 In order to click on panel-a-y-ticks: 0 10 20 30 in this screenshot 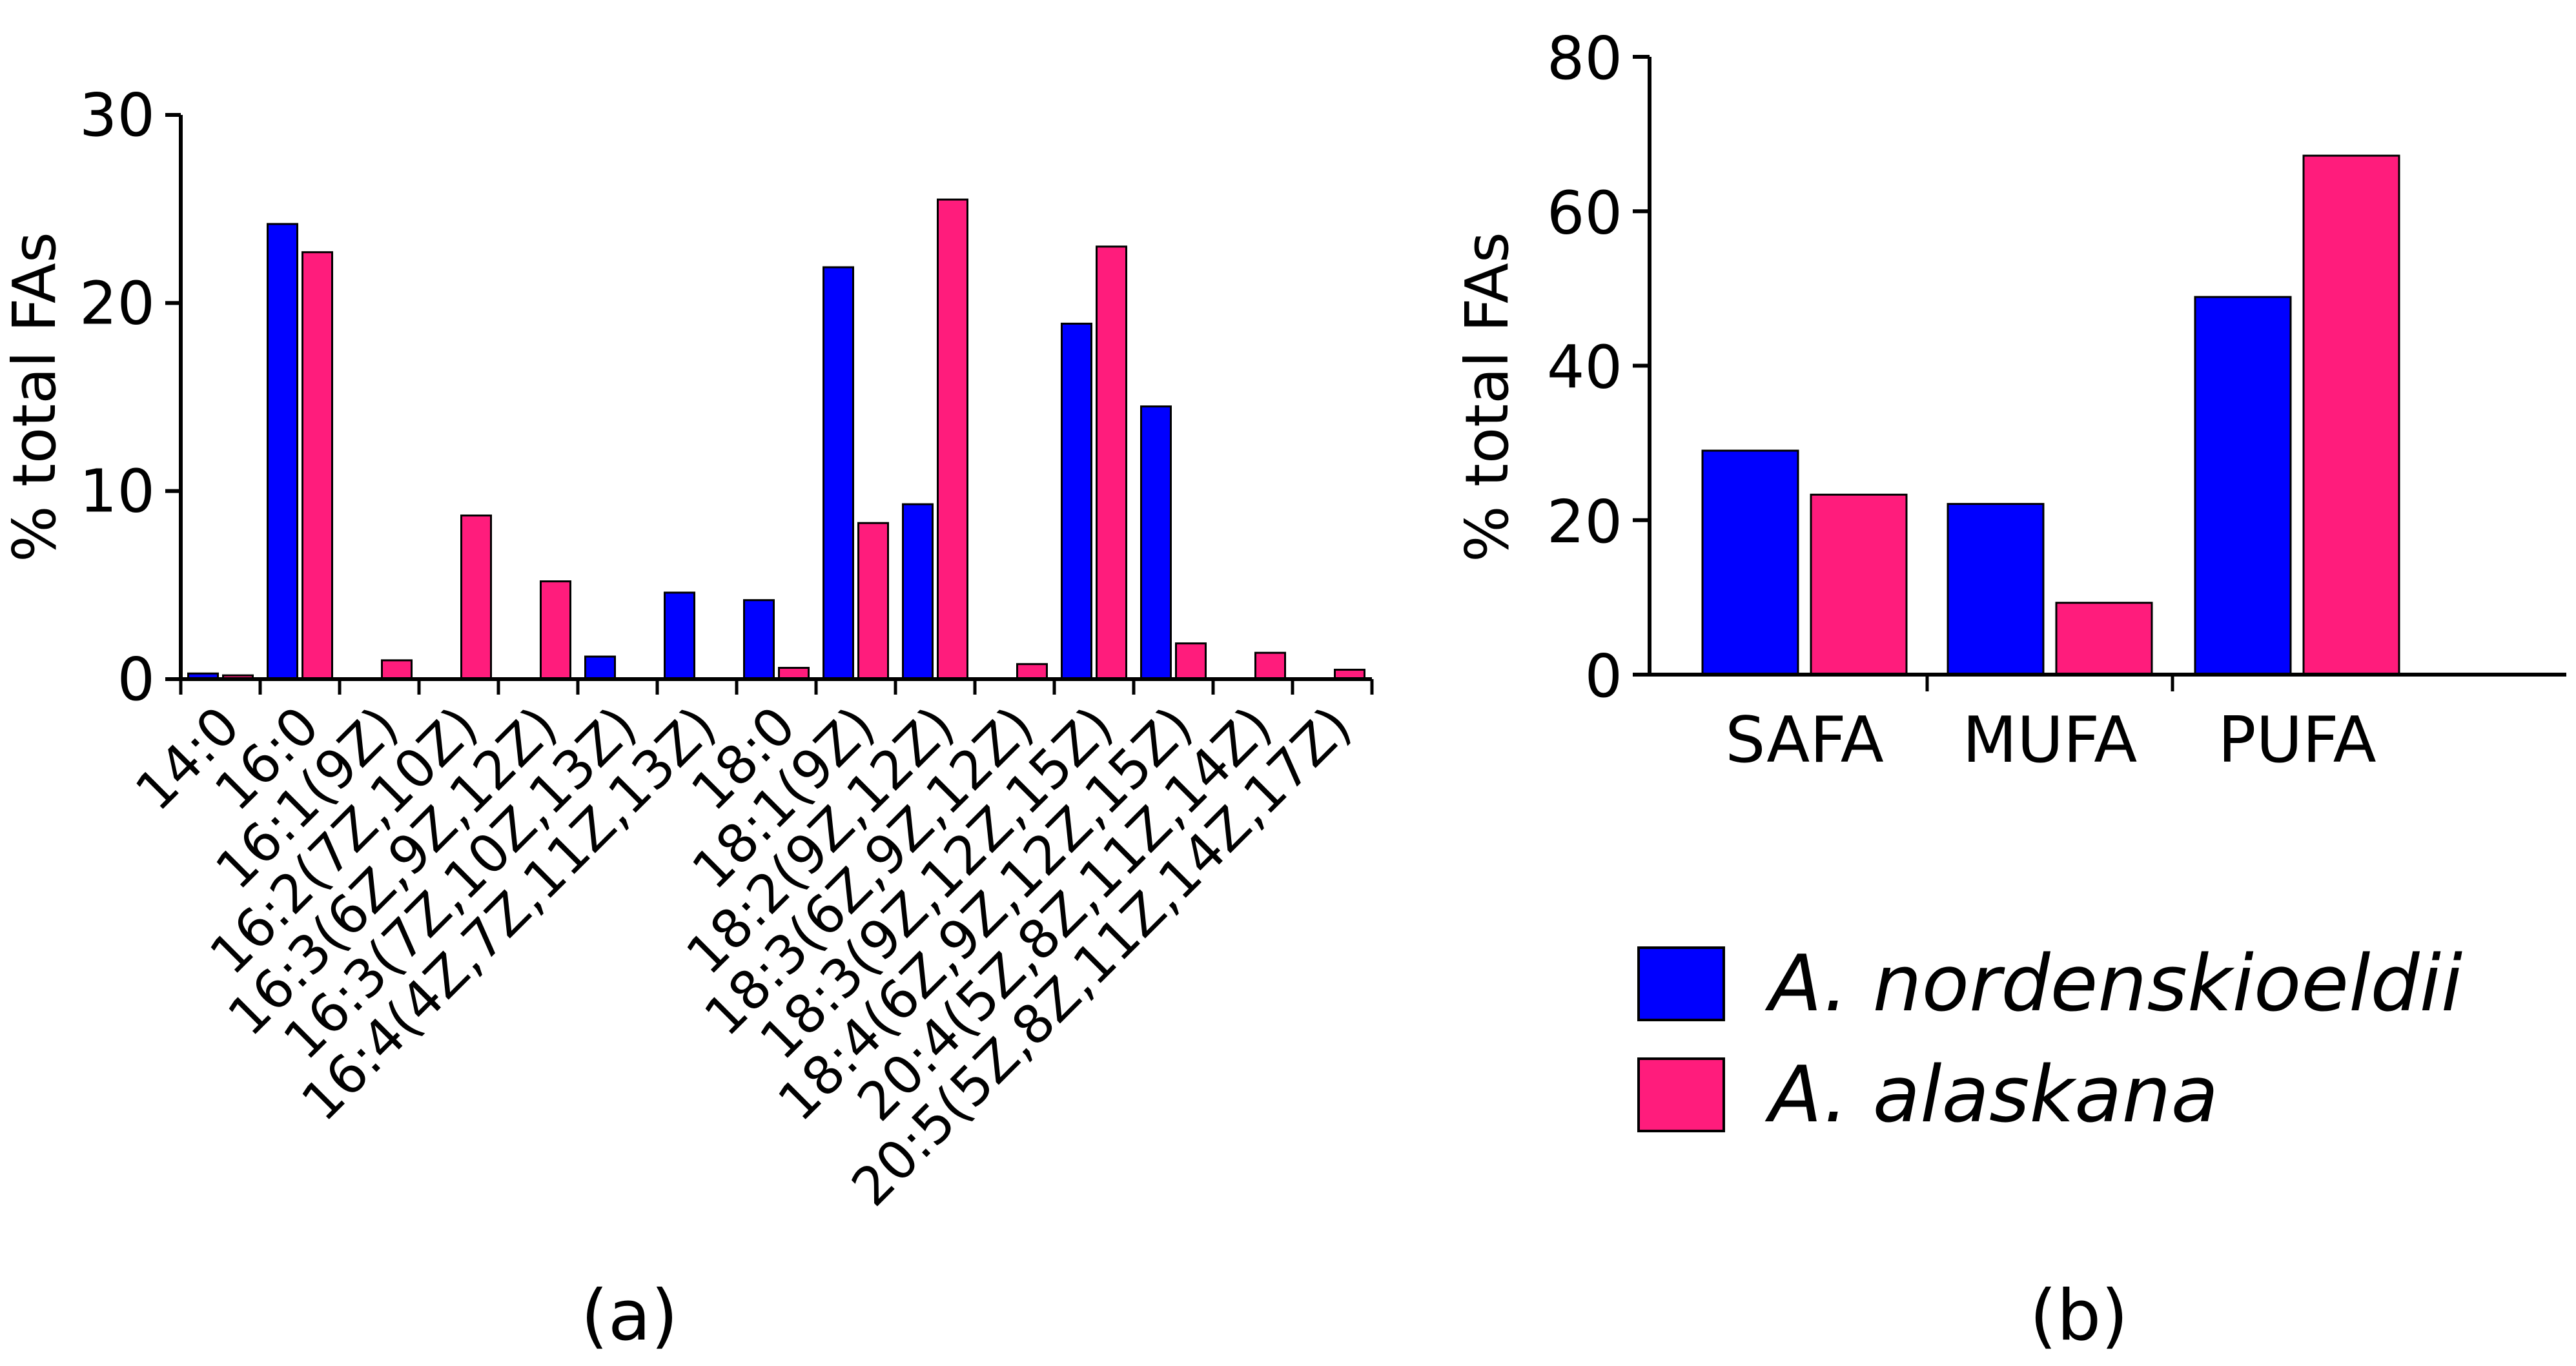, I will do `click(130, 397)`.